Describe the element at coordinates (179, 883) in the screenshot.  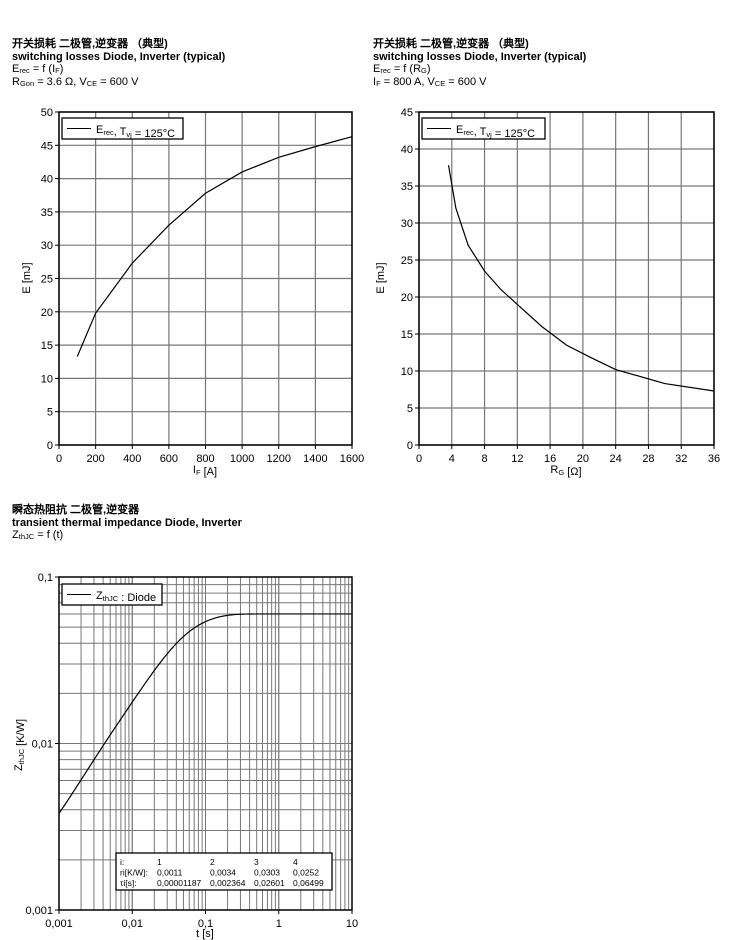
I see `table-cell: 0,00001187` at that location.